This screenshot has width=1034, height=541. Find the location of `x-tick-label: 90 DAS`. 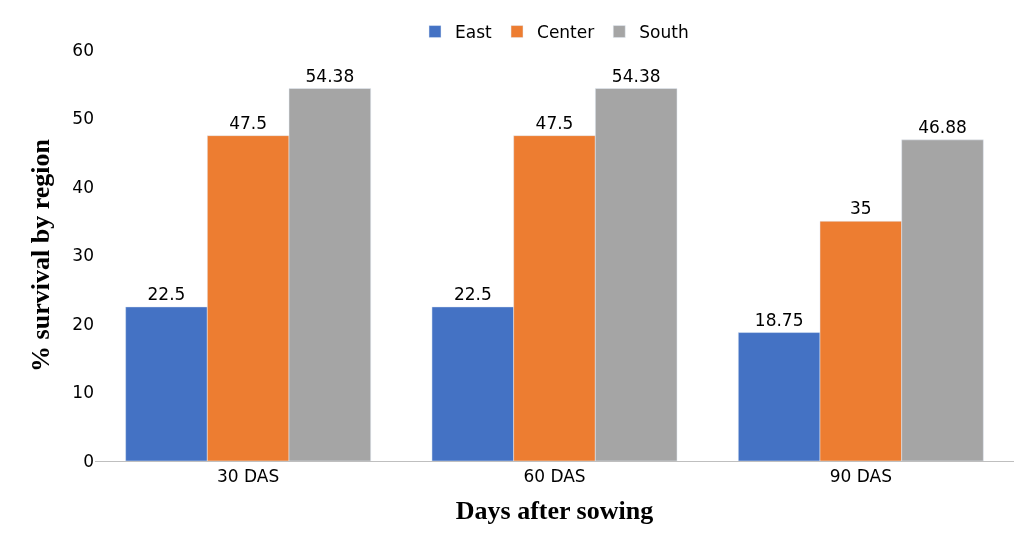

x-tick-label: 90 DAS is located at coordinates (860, 476).